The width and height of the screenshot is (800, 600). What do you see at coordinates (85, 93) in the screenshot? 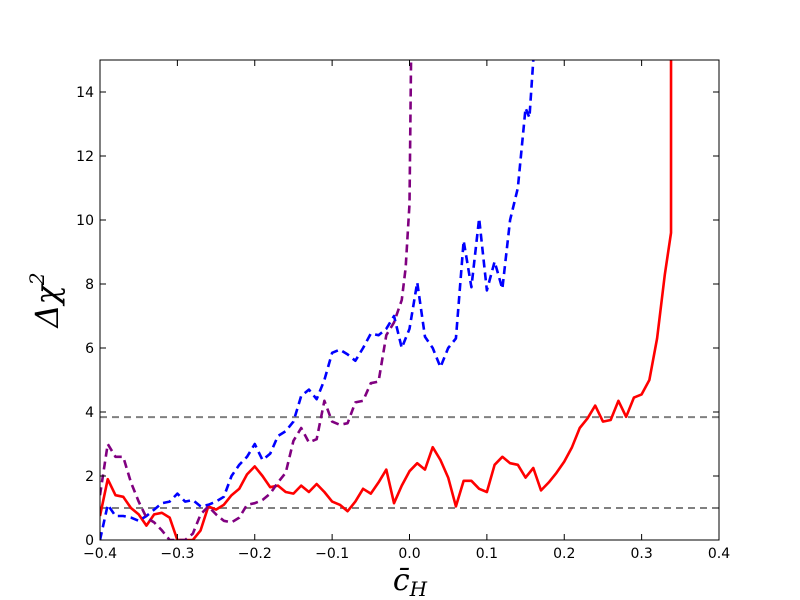
I see `y-tick-label: 14` at bounding box center [85, 93].